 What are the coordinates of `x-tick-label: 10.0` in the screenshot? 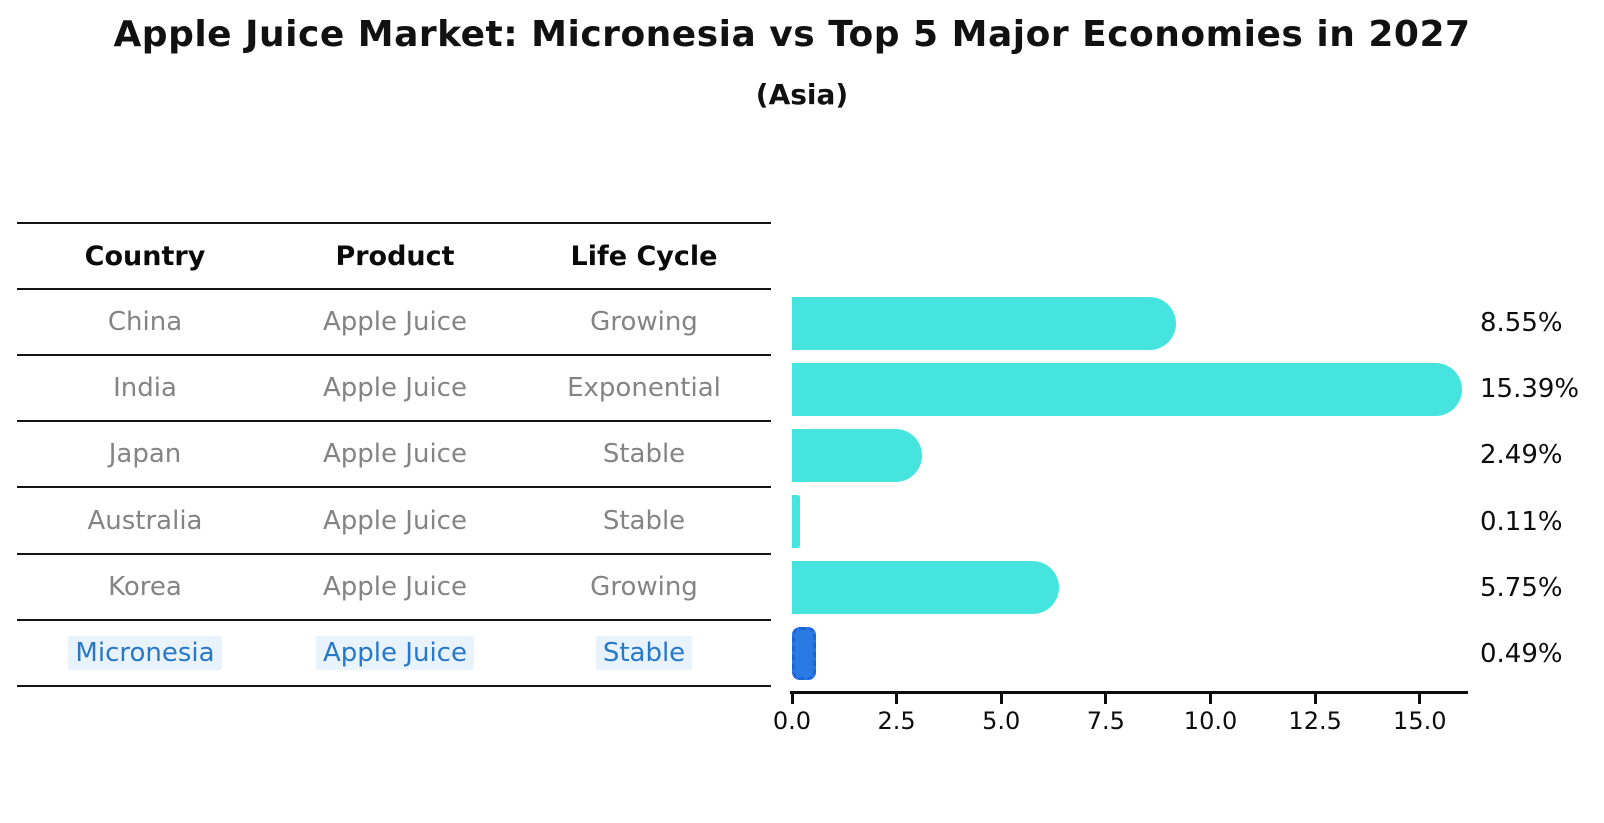 It's located at (1210, 721).